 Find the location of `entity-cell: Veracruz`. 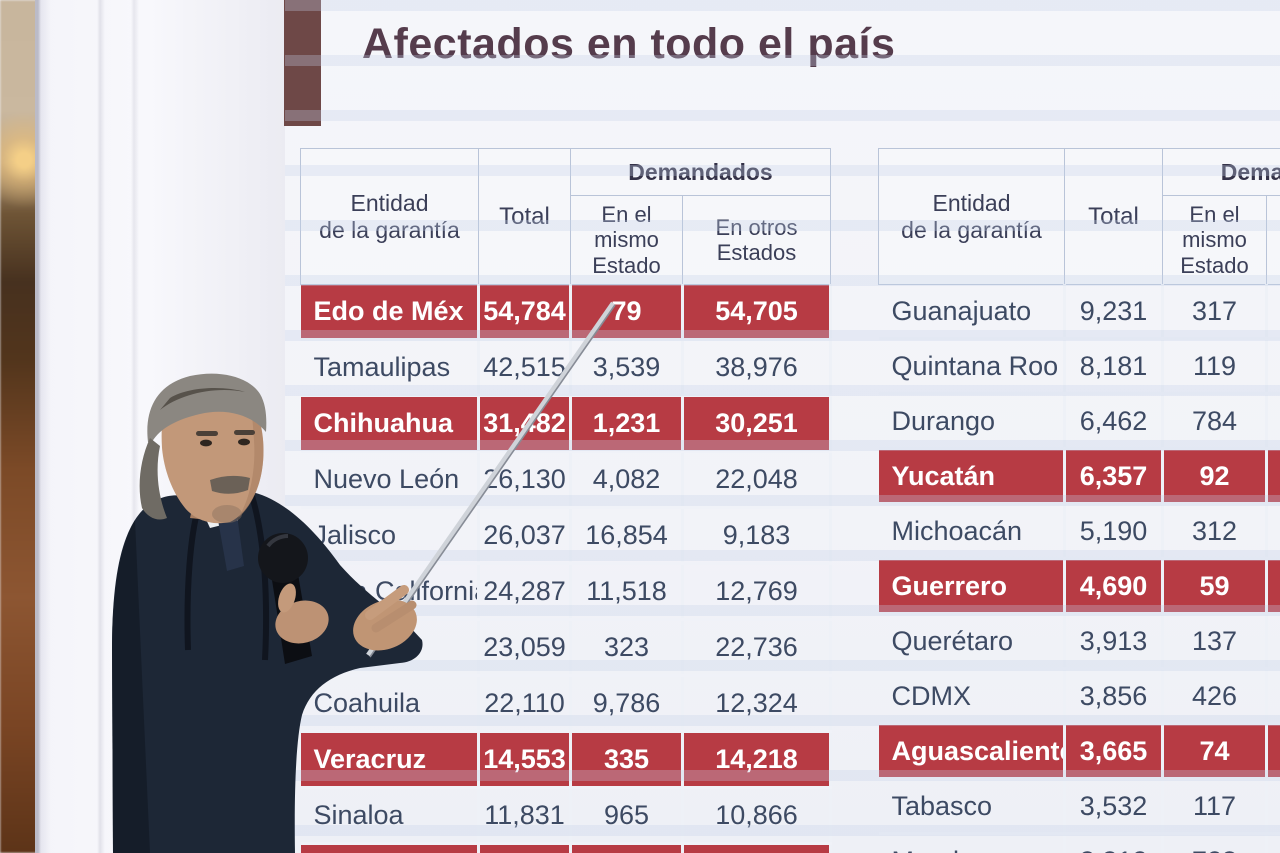

entity-cell: Veracruz is located at coordinates (390, 760).